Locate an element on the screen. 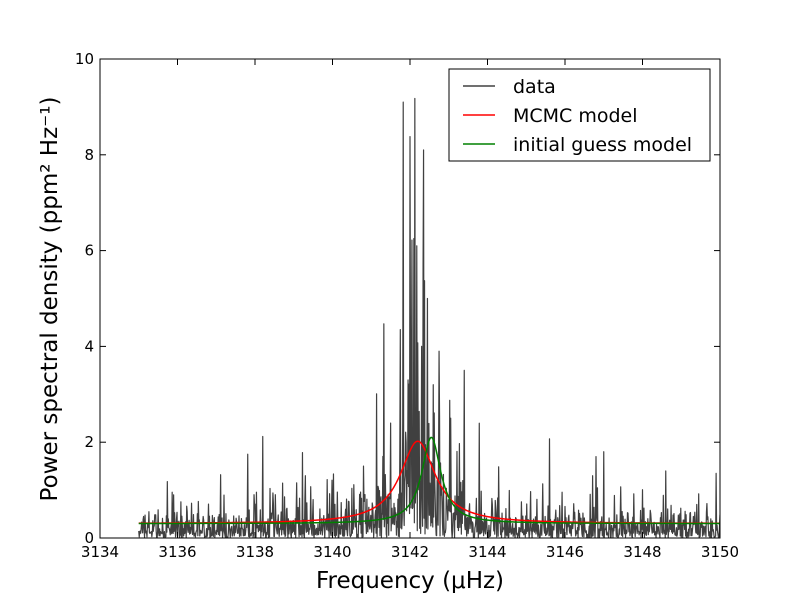 This screenshot has height=597, width=800. y-axis-label: Power spectral density (ppm² Hz⁻¹) is located at coordinates (50, 299).